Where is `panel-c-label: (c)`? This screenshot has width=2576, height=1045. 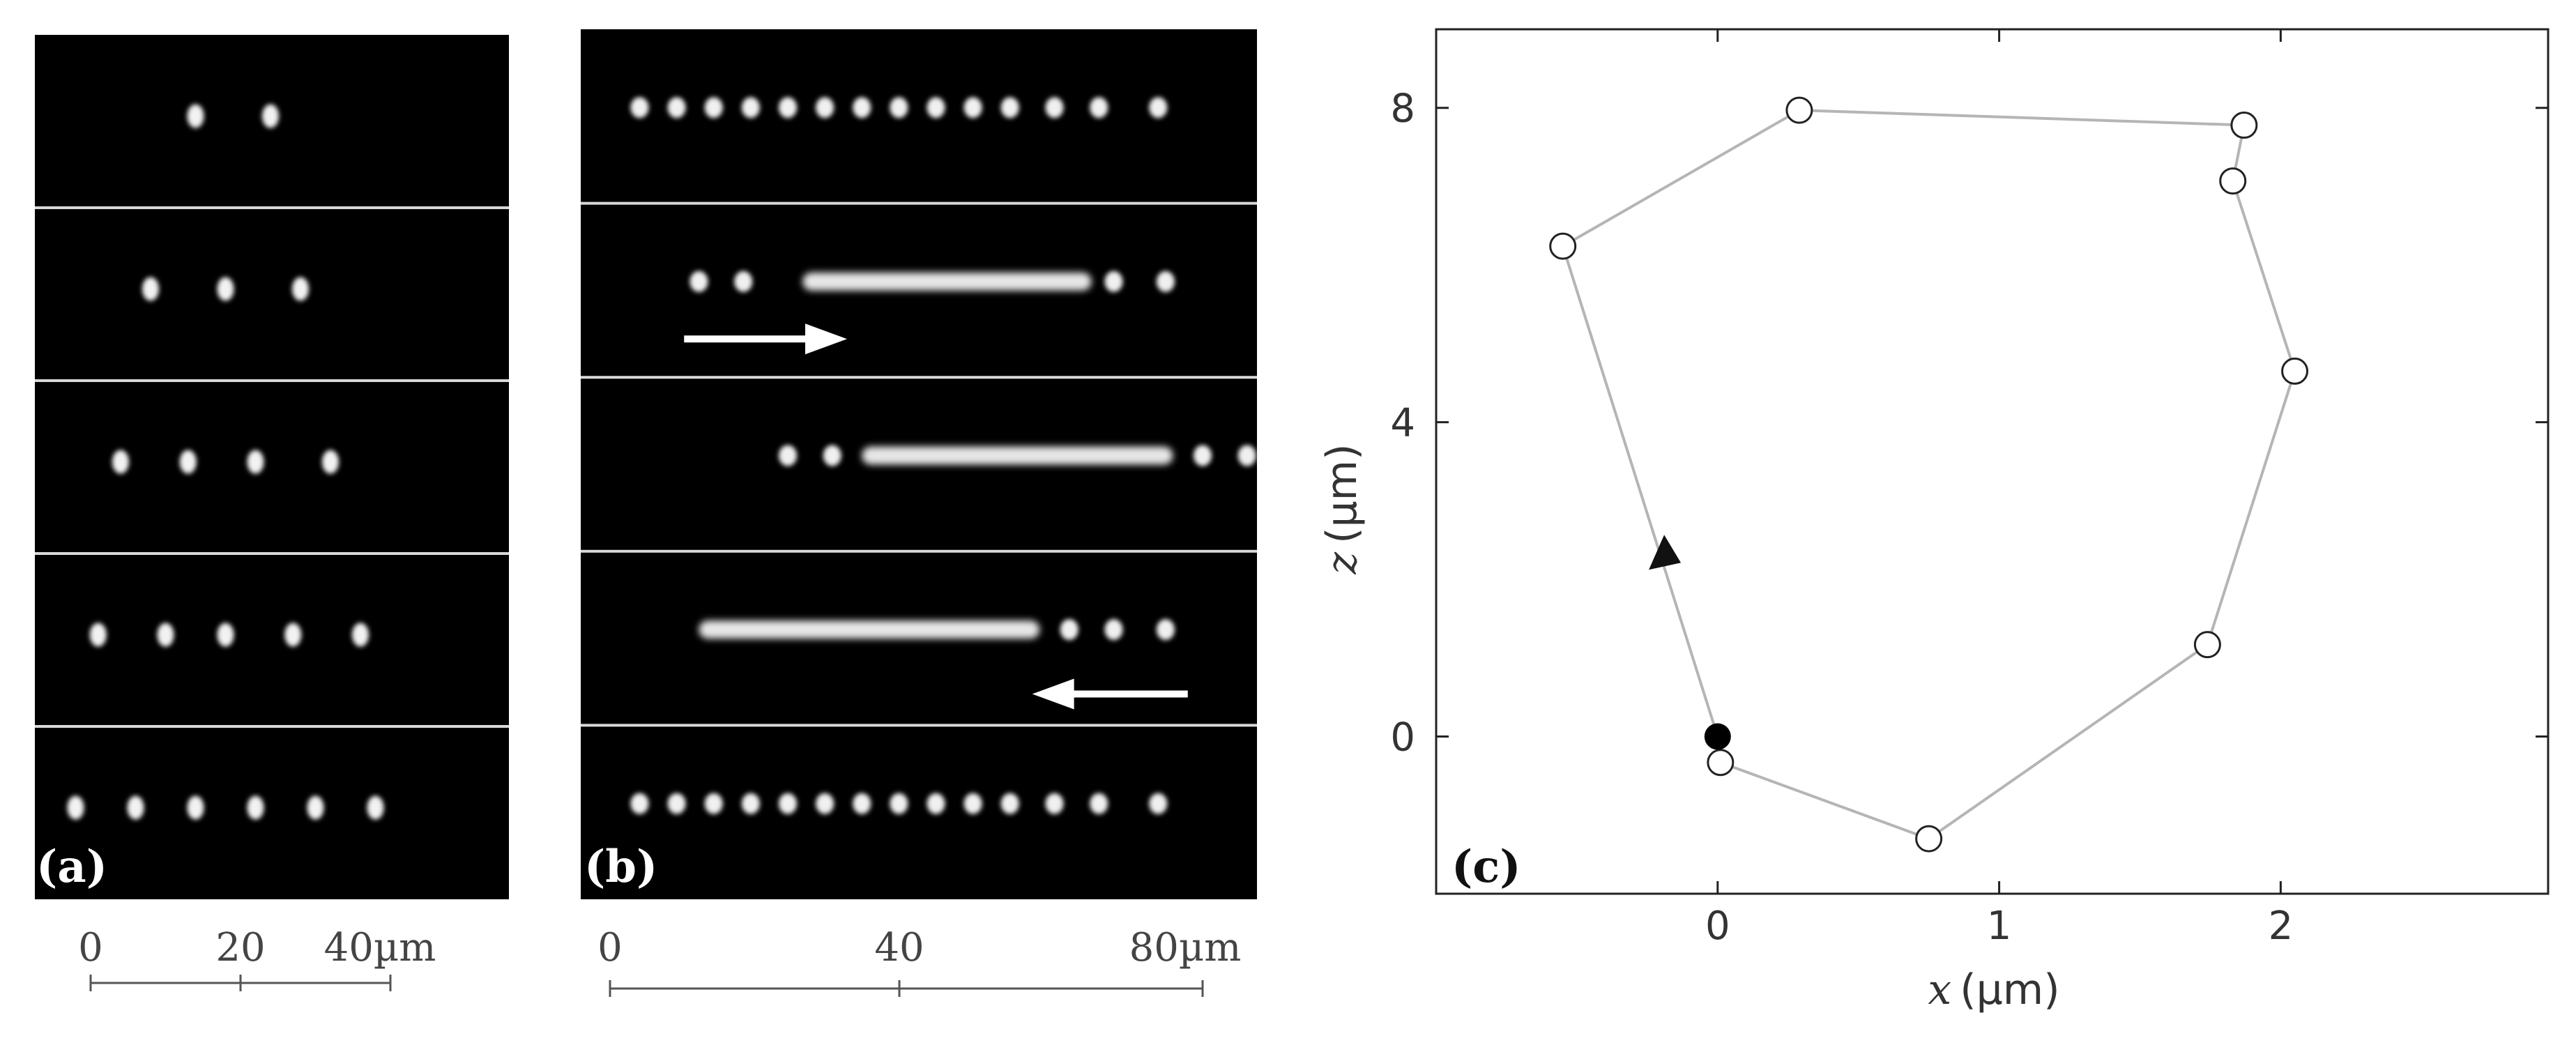 panel-c-label: (c) is located at coordinates (1486, 867).